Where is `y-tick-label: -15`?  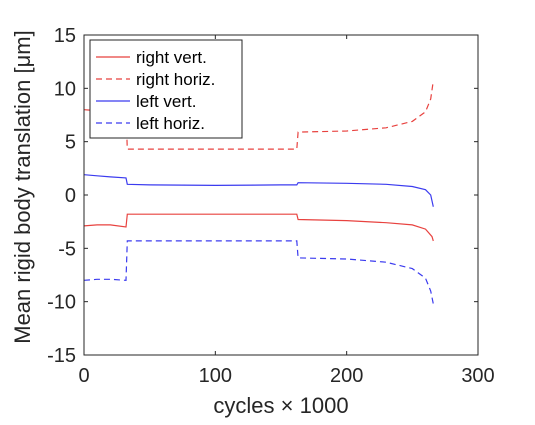
y-tick-label: -15 is located at coordinates (61, 356).